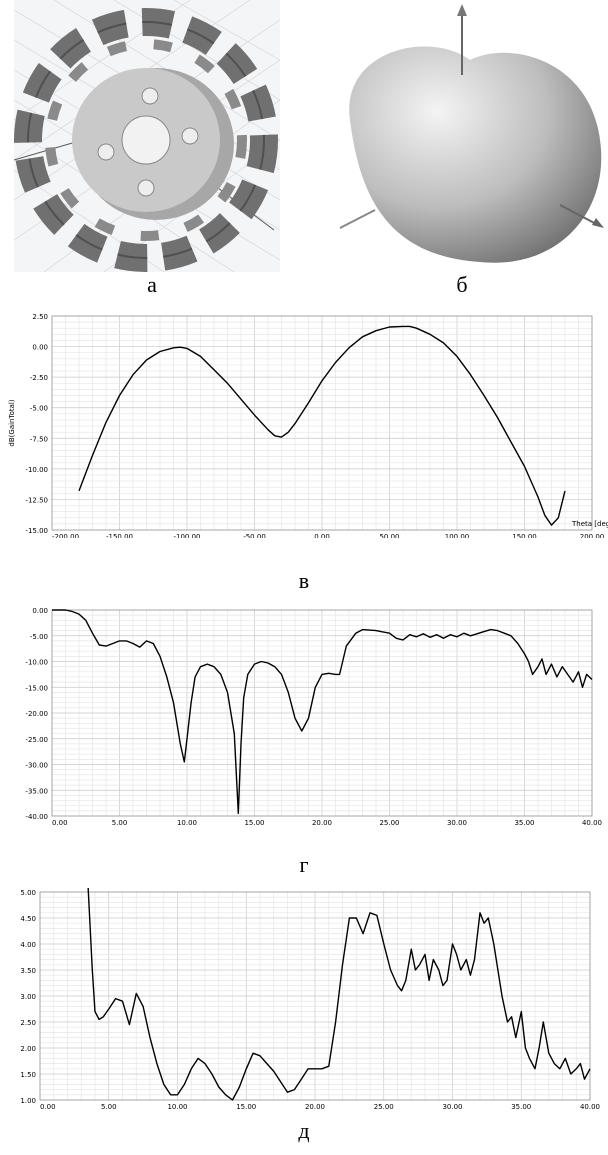  What do you see at coordinates (524, 535) in the screenshot?
I see `x-tick-label: 150.00` at bounding box center [524, 535].